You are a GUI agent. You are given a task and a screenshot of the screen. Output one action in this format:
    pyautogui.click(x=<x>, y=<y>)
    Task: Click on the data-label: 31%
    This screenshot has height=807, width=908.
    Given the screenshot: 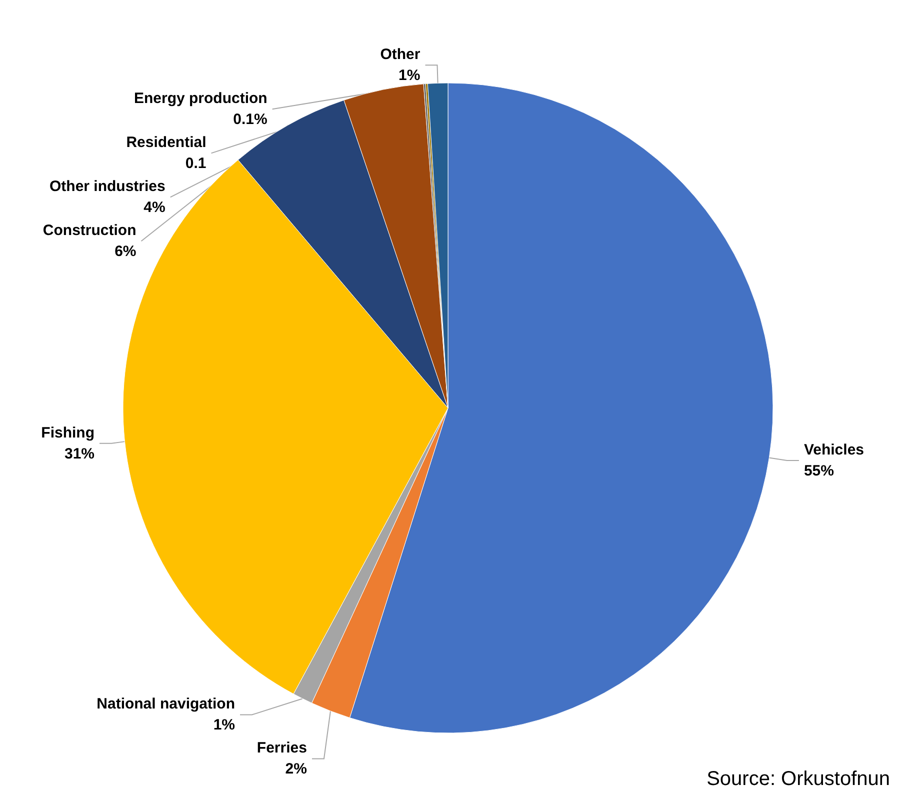 What is the action you would take?
    pyautogui.click(x=79, y=453)
    